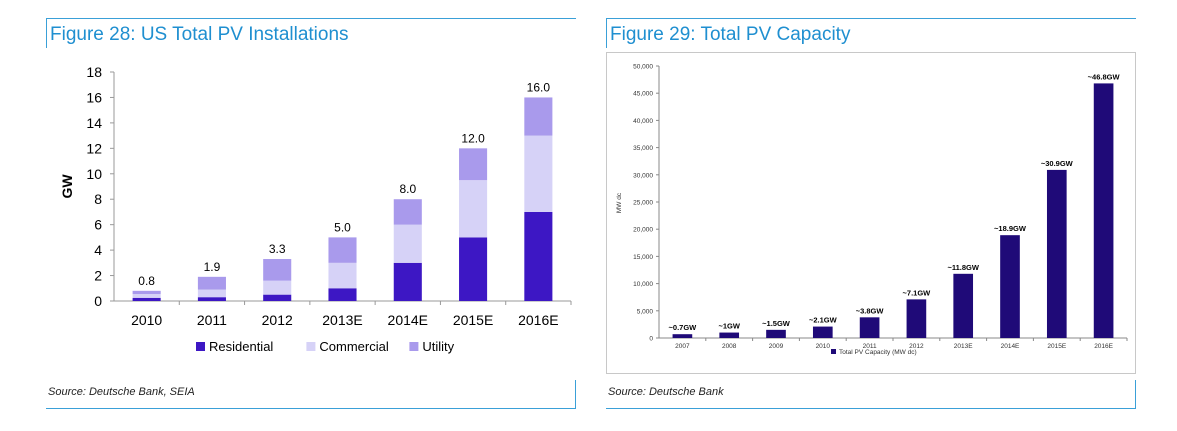  I want to click on legend-label-residential: Residential, so click(241, 346).